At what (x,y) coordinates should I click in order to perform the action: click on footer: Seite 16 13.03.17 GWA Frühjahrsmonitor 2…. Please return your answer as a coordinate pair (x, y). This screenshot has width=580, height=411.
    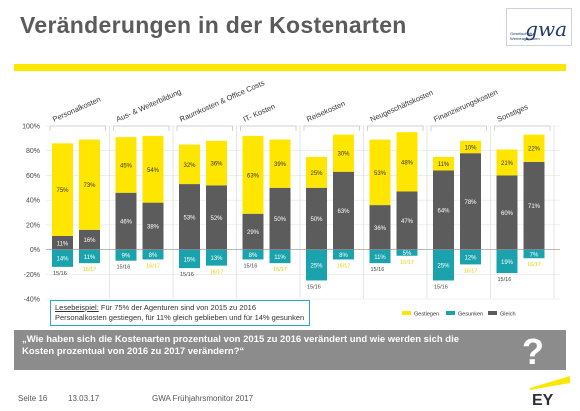
    Looking at the image, I should click on (290, 399).